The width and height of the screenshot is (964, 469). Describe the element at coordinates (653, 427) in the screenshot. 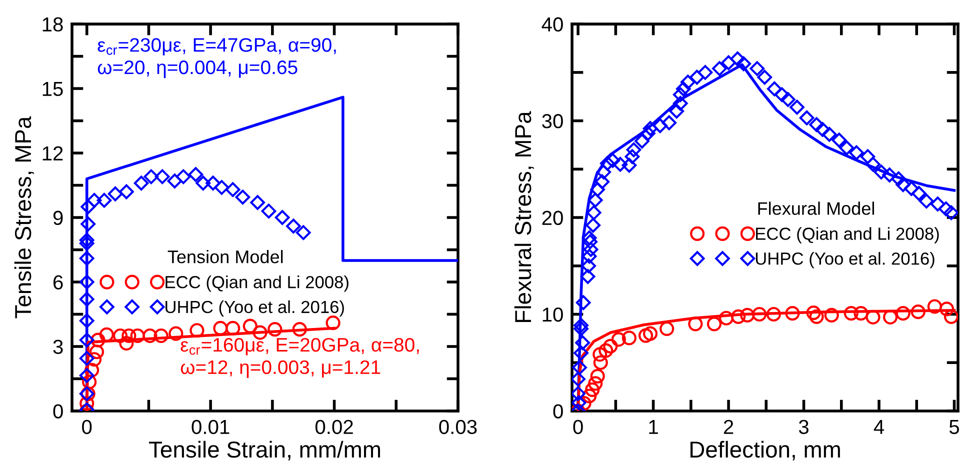

I see `x-tick-label: 1` at that location.